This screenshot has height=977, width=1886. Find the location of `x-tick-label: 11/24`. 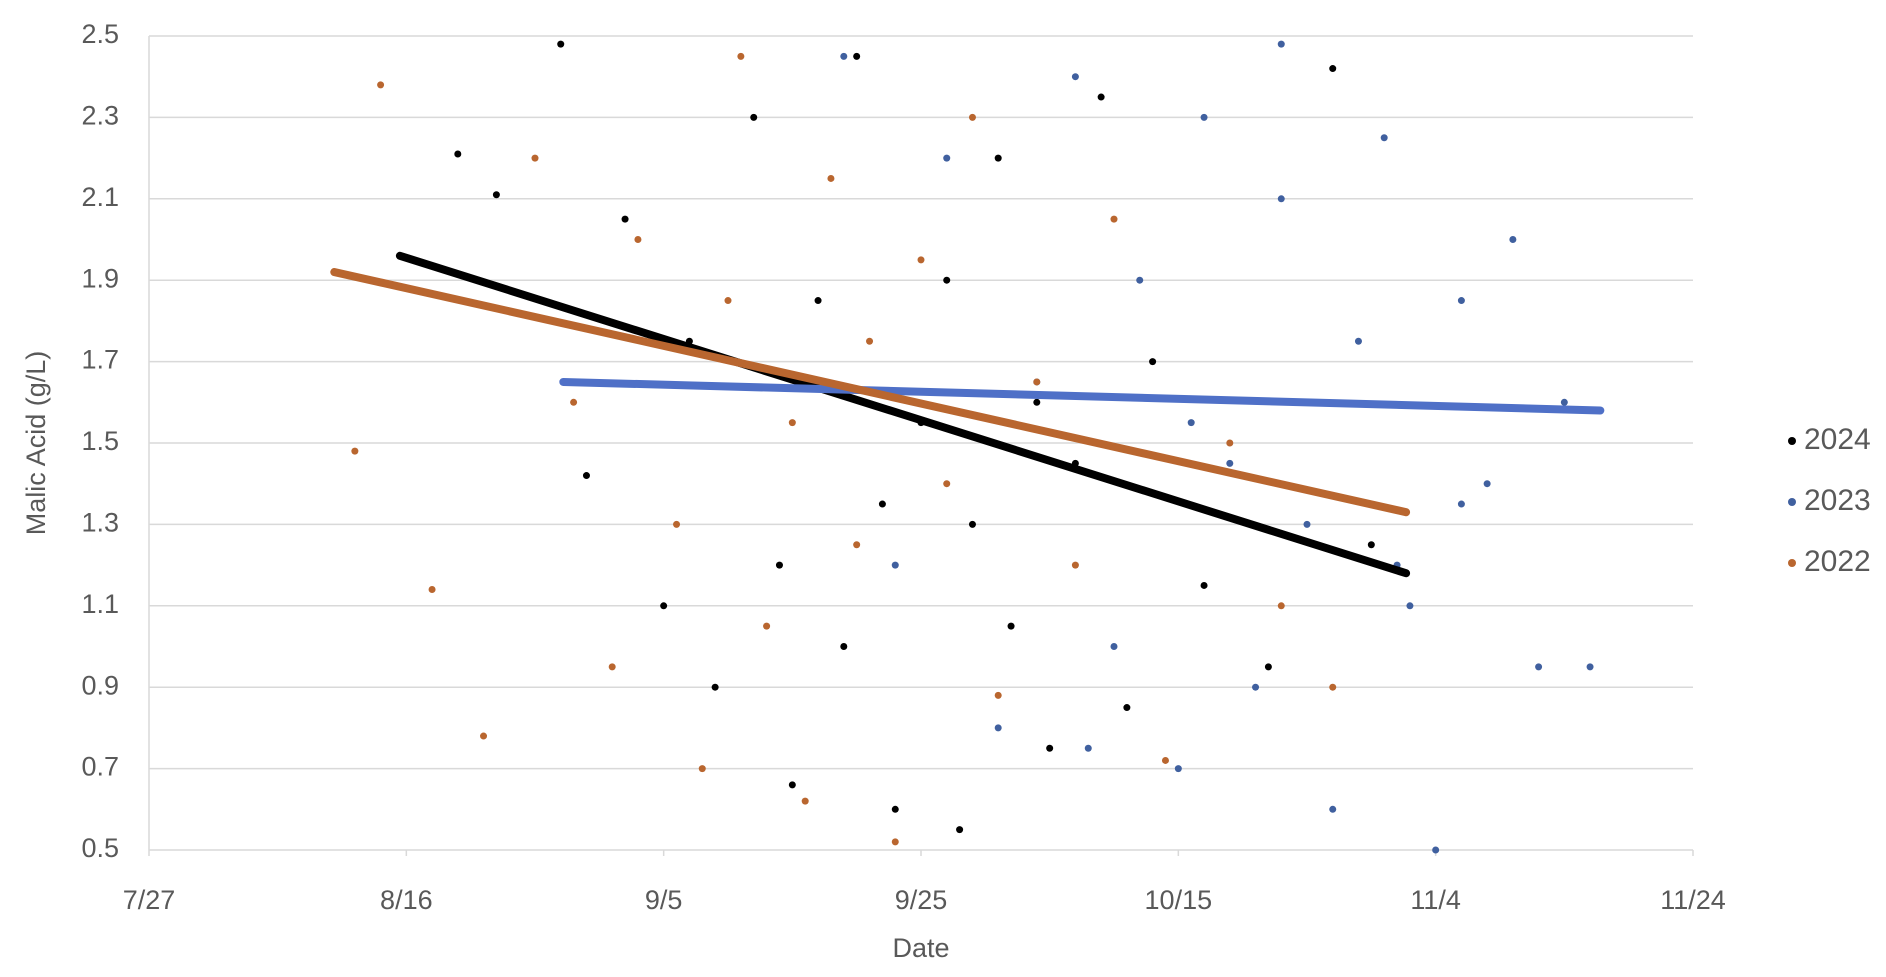

x-tick-label: 11/24 is located at coordinates (1693, 900).